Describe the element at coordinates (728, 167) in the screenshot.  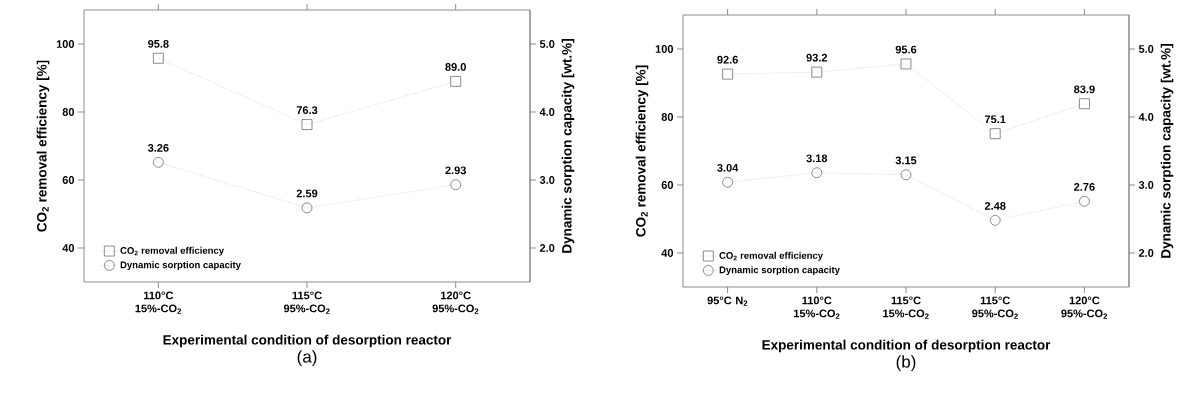
I see `data-label: 3.04` at that location.